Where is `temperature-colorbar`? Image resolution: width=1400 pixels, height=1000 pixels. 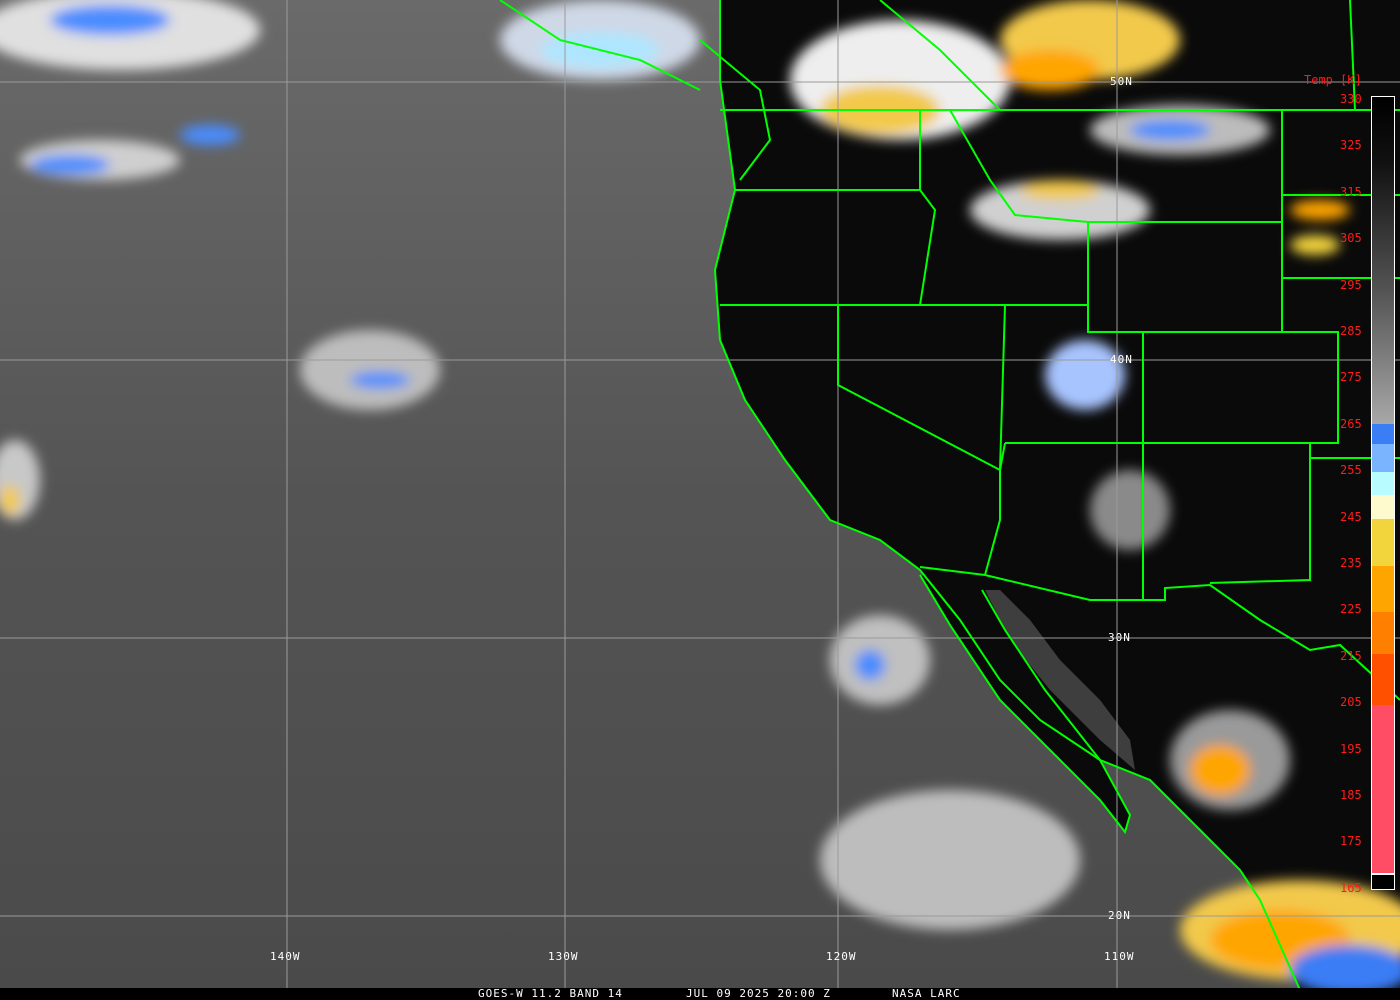 temperature-colorbar is located at coordinates (1383, 493).